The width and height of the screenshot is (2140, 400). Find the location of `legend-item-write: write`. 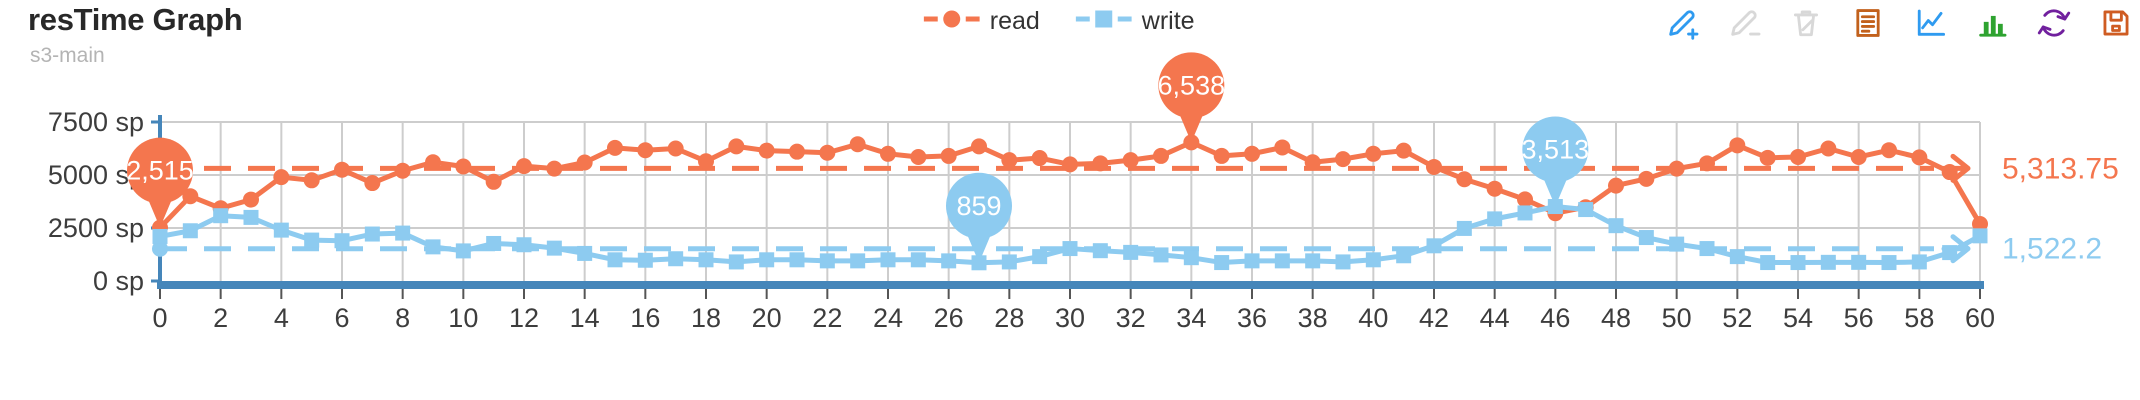

legend-item-write: write is located at coordinates (1135, 21).